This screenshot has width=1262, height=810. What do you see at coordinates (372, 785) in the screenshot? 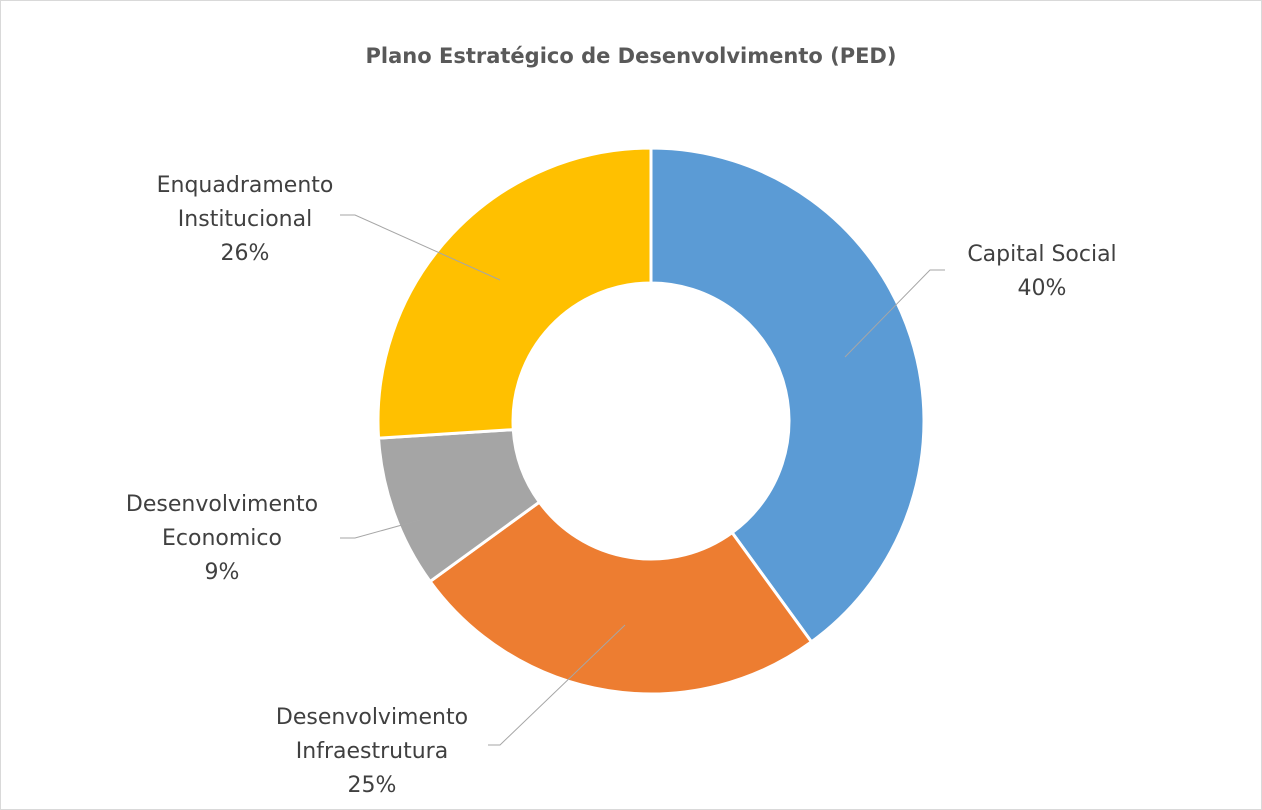
I see `value-label: 25%` at bounding box center [372, 785].